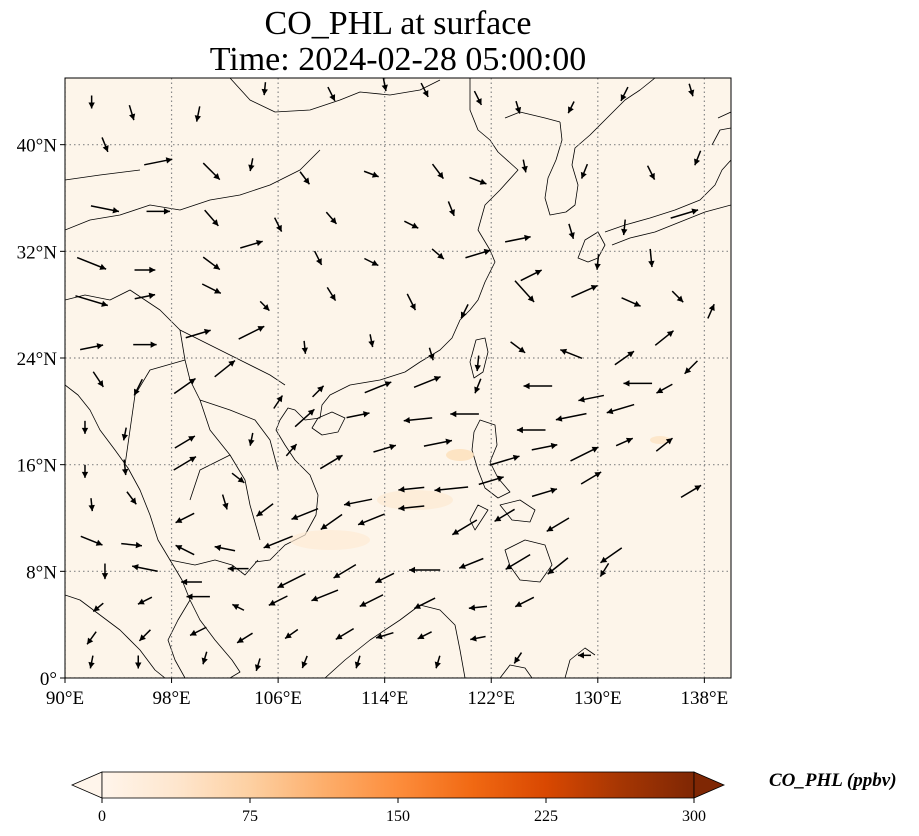  I want to click on lat-tick-label: 40°N, so click(37, 146).